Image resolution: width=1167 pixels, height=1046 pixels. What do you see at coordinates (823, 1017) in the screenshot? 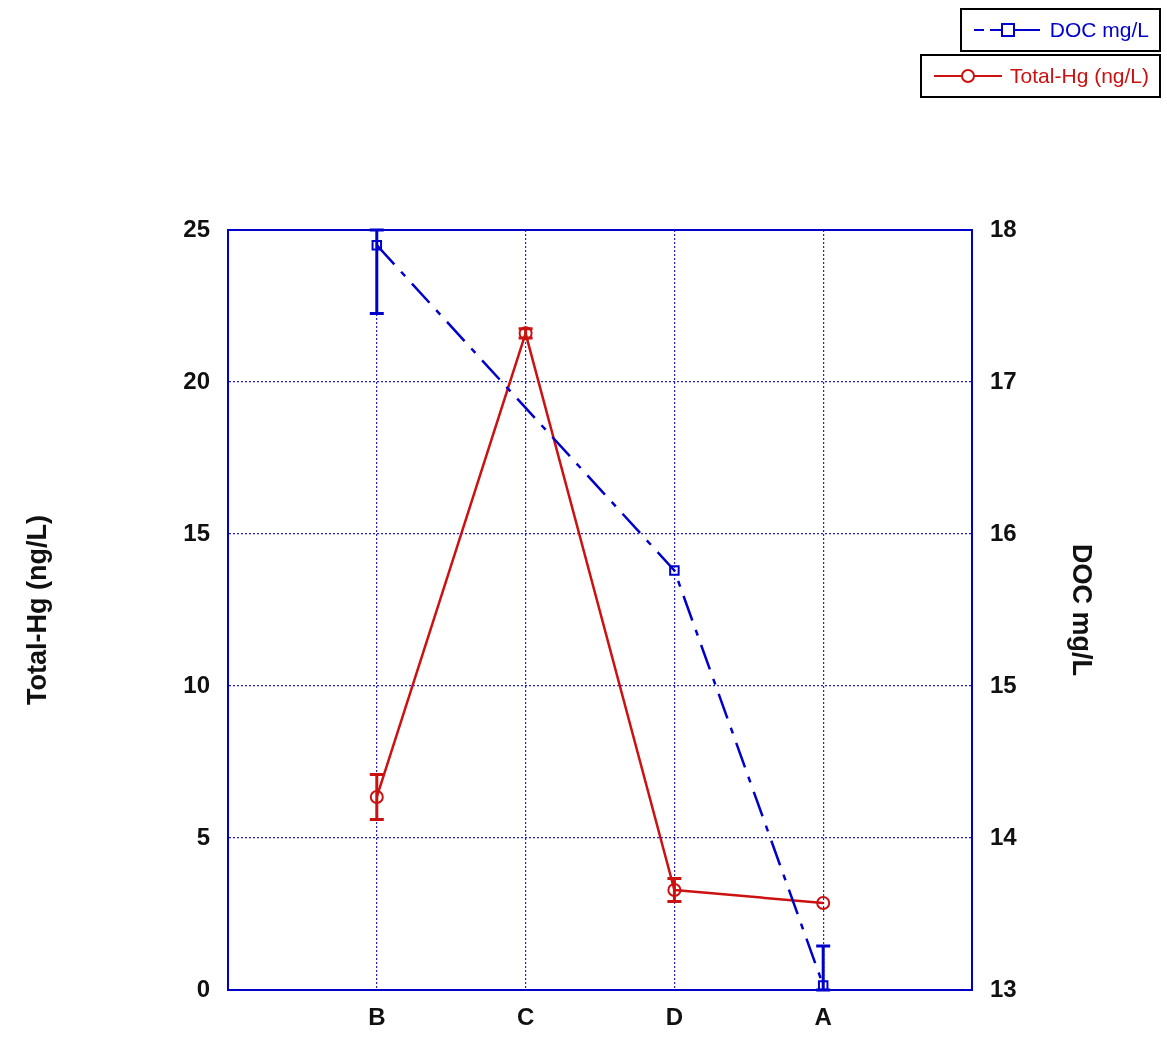
I see `x-tick-label: A` at bounding box center [823, 1017].